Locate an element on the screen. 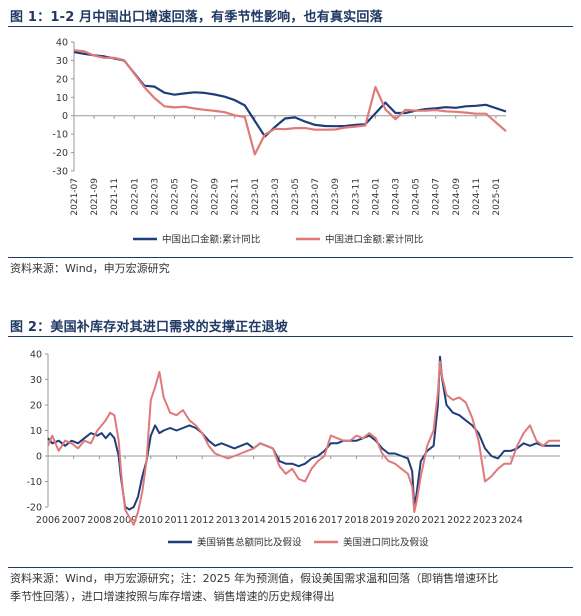 The height and width of the screenshot is (616, 581). x-tick-label: 2023-05 is located at coordinates (296, 197).